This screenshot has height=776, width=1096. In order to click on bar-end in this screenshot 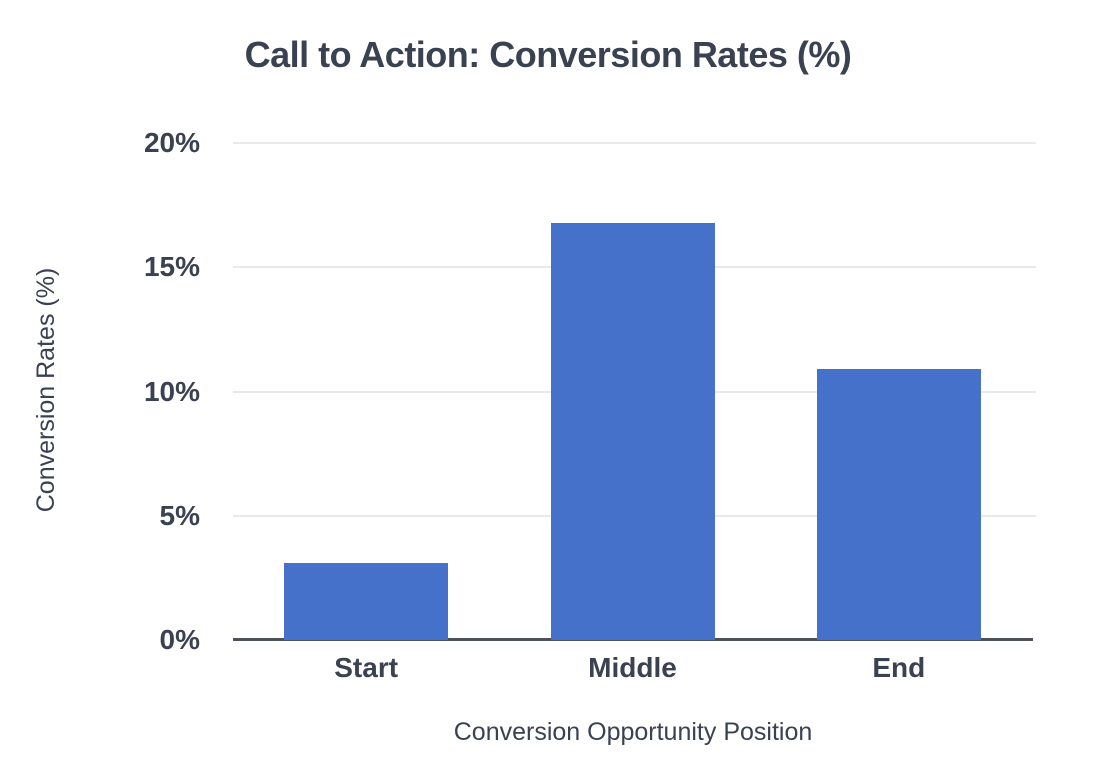, I will do `click(898, 504)`.